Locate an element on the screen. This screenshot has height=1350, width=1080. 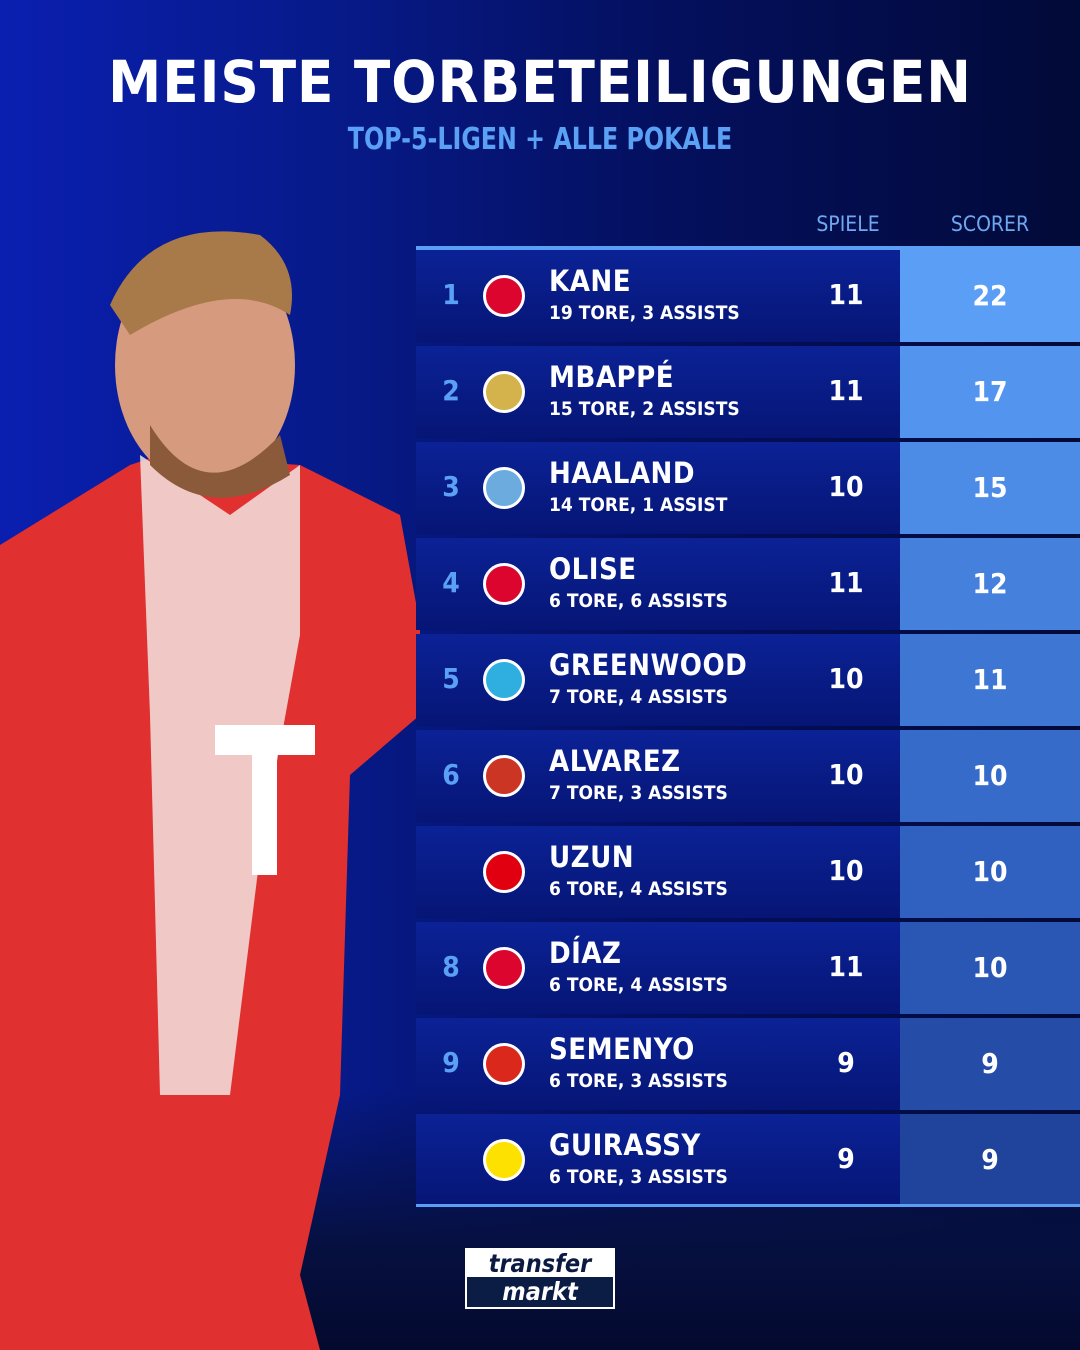
goals-assists: 14 TORE, 1 ASSIST is located at coordinates (638, 505).